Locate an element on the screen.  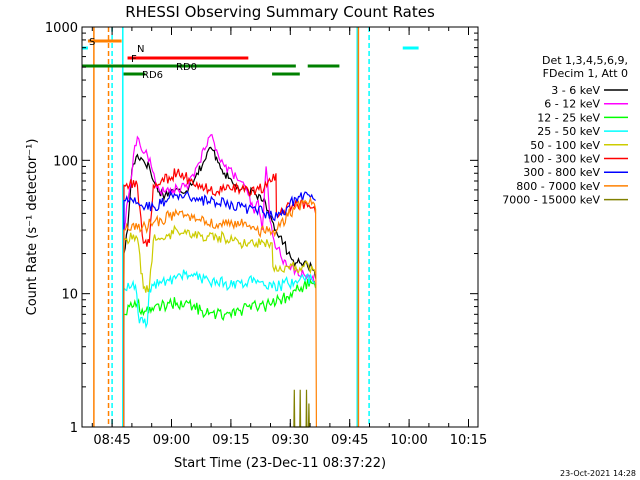
chart-title: RHESSI Observing Summary Count Rates is located at coordinates (280, 12).